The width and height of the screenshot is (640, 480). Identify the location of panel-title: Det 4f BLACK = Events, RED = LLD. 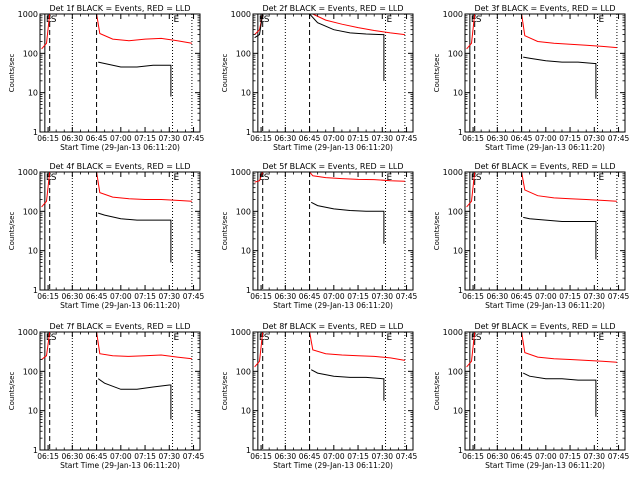
(119, 166).